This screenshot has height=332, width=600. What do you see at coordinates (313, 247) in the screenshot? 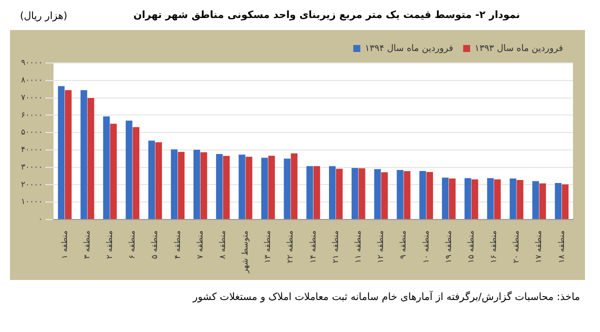
I see `x-tick-label: منطقه ۱۴` at bounding box center [313, 247].